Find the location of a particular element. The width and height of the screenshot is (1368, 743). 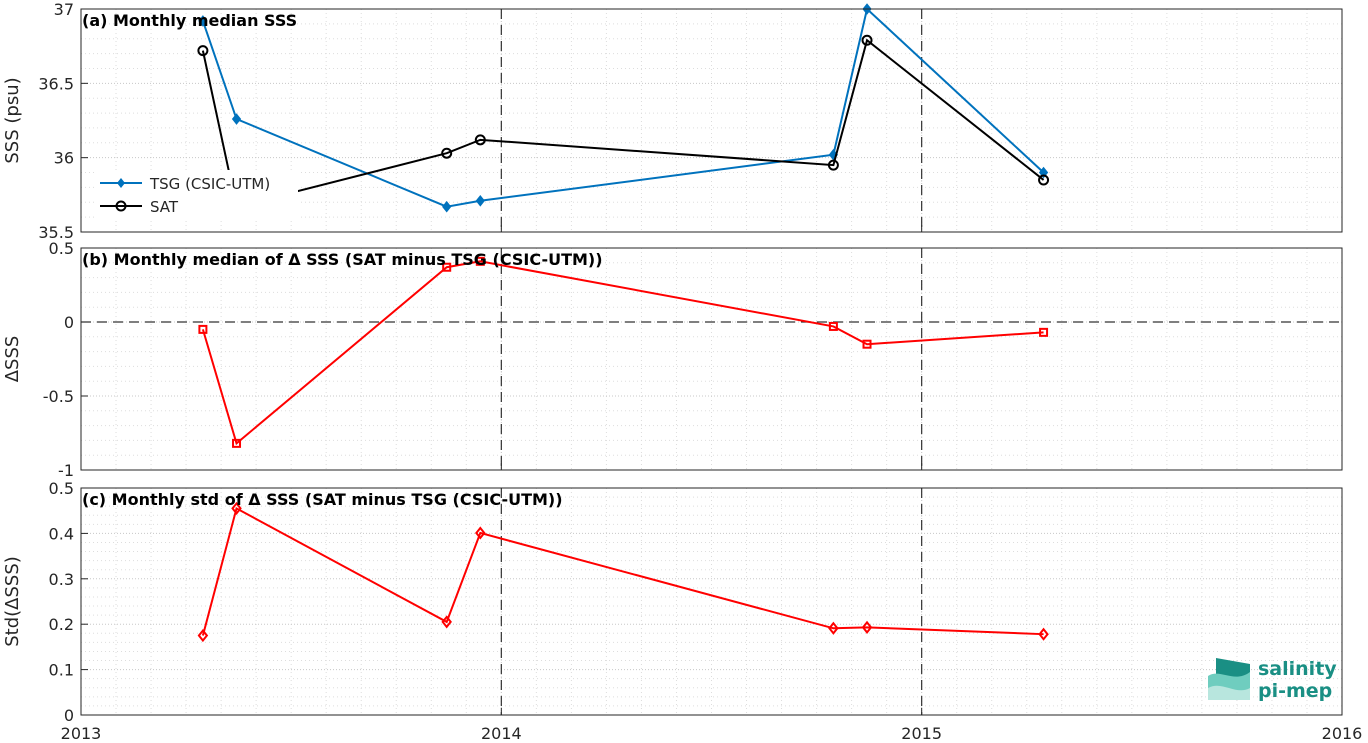

x-tick-label: 2015 is located at coordinates (921, 733).